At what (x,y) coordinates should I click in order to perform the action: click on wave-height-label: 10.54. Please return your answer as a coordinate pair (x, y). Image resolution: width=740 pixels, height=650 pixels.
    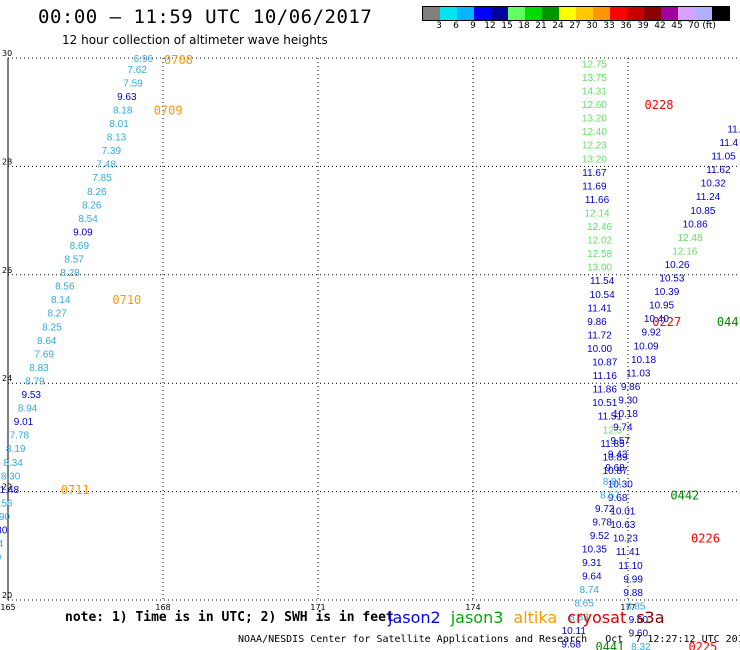
    Looking at the image, I should click on (602, 295).